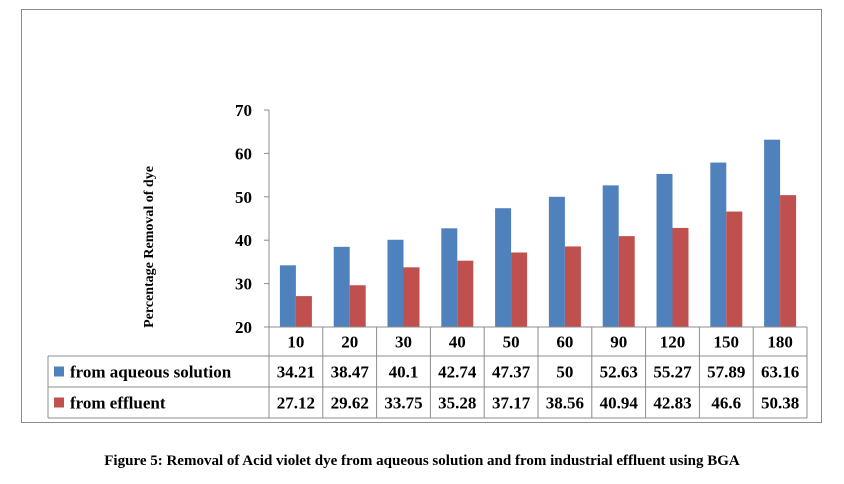 This screenshot has width=844, height=484. Describe the element at coordinates (59, 402) in the screenshot. I see `legend-key-effluent` at that location.